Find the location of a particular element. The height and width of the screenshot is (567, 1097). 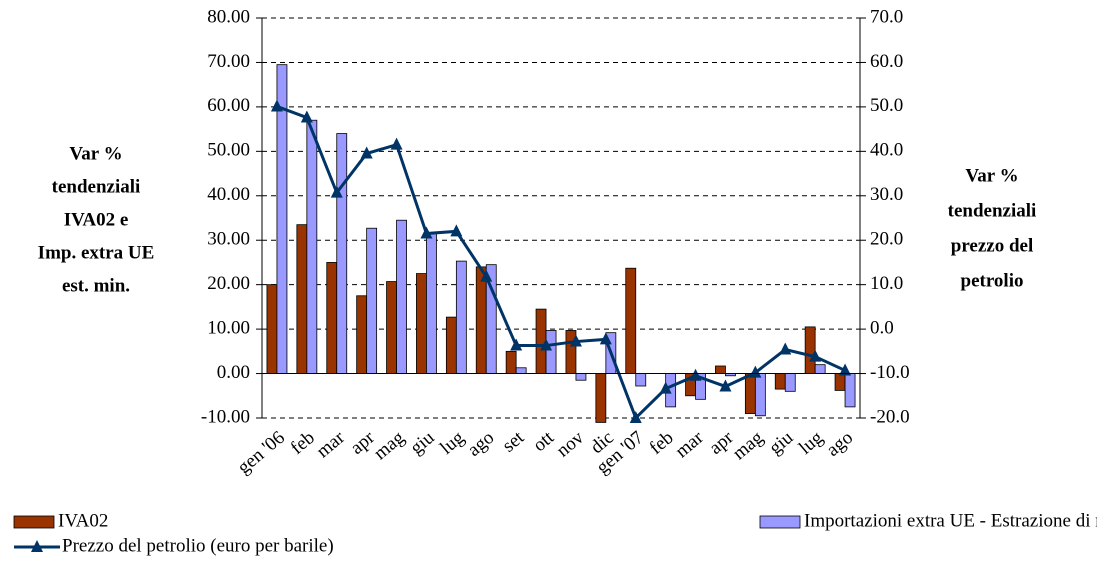

y-tick-label: 40.00 is located at coordinates (228, 194).